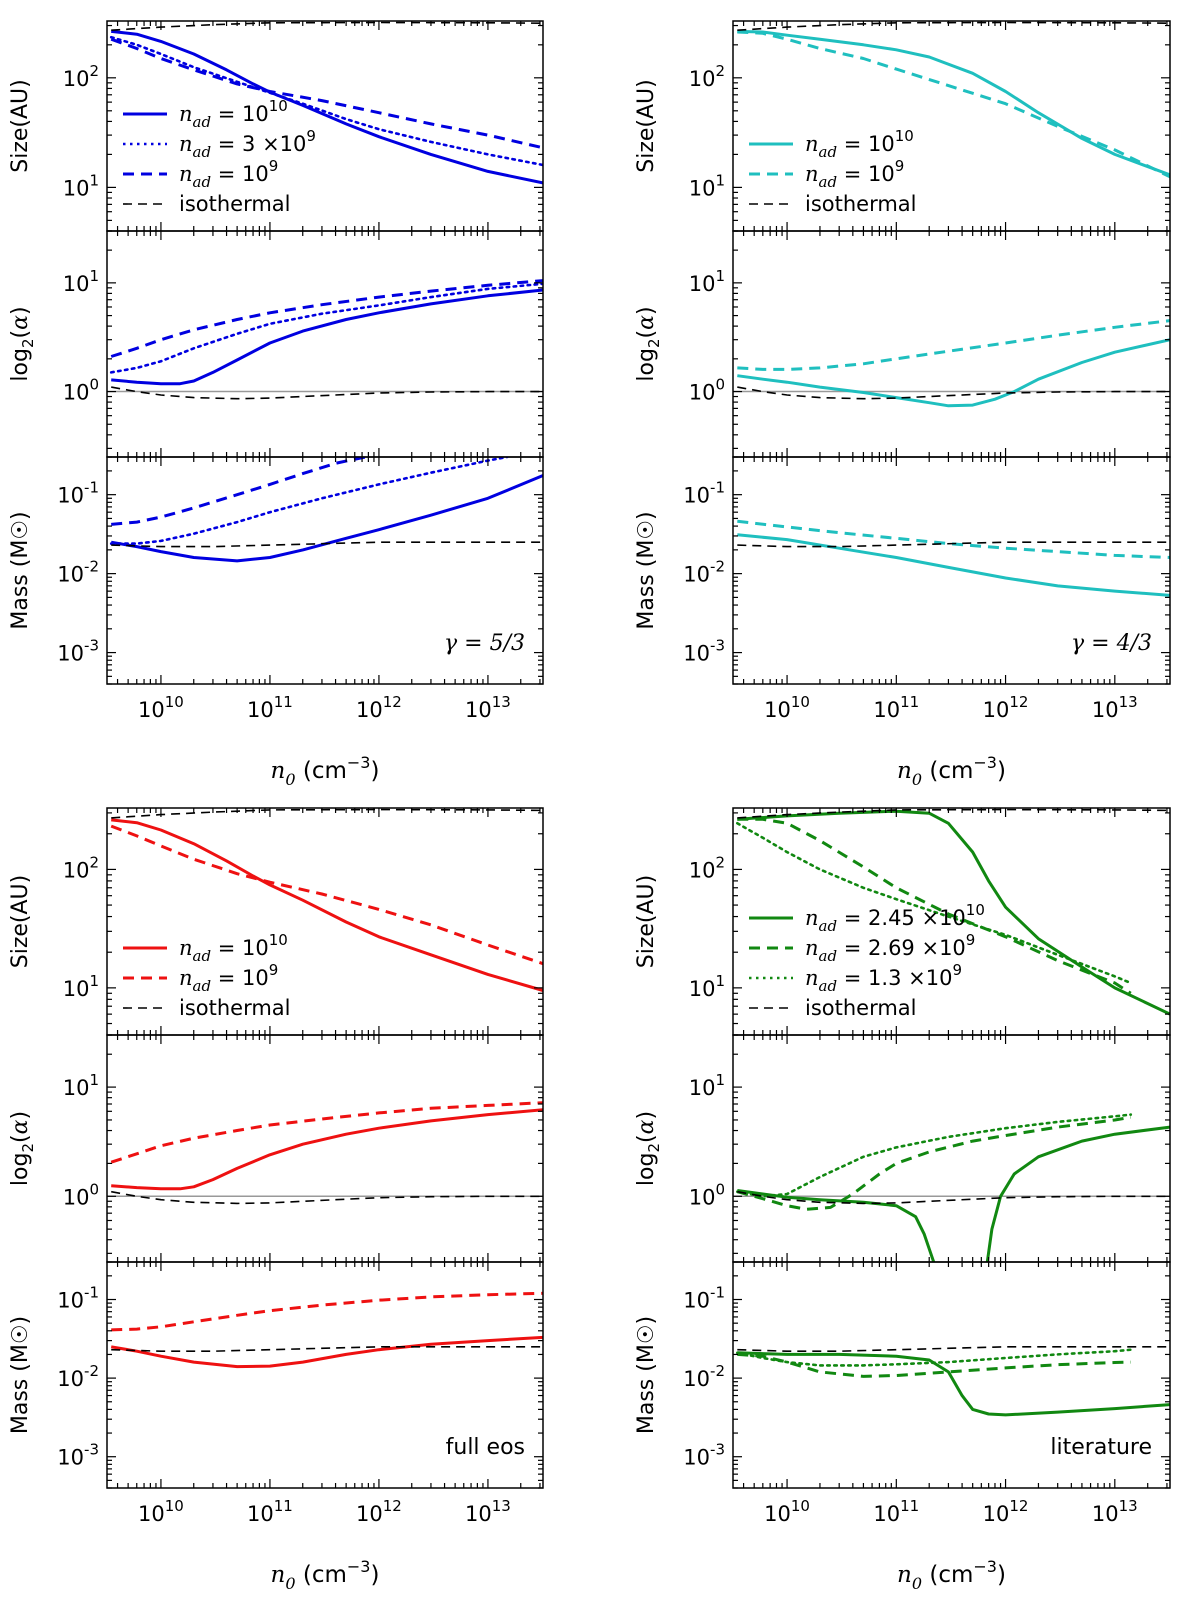 The height and width of the screenshot is (1608, 1200). I want to click on panel-mass: 10⁻³ 10⁻² 10⁻¹ Mass (M☉) γ = 5/3, so click(276, 570).